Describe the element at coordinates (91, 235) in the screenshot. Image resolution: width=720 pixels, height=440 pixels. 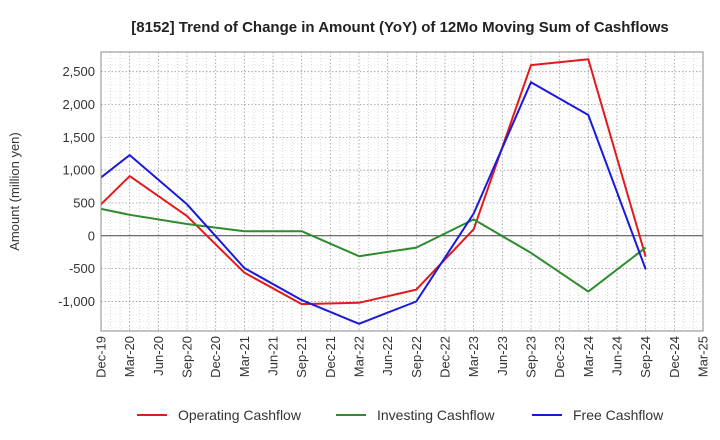
I see `y-tick-label: 0` at that location.